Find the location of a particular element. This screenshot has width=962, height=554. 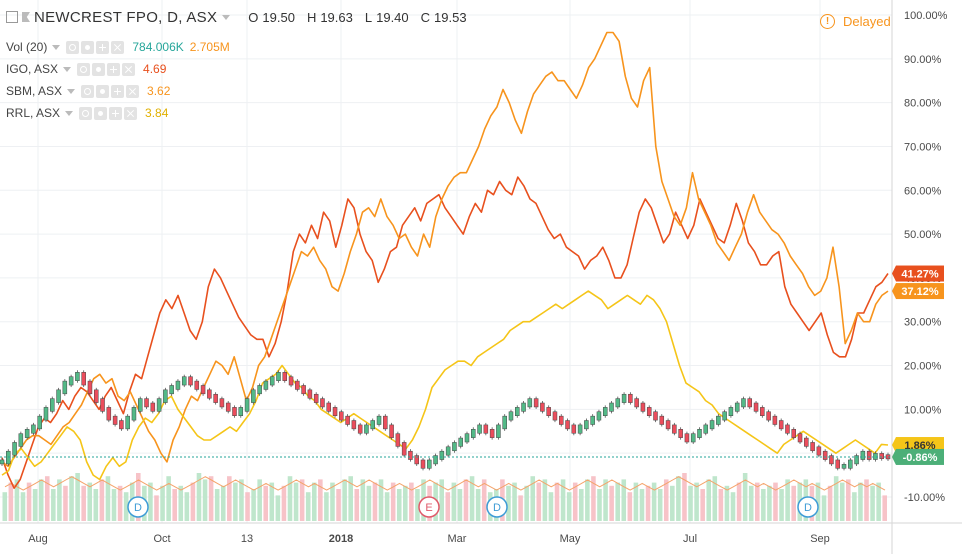

event-marker-letter: D is located at coordinates (138, 508).